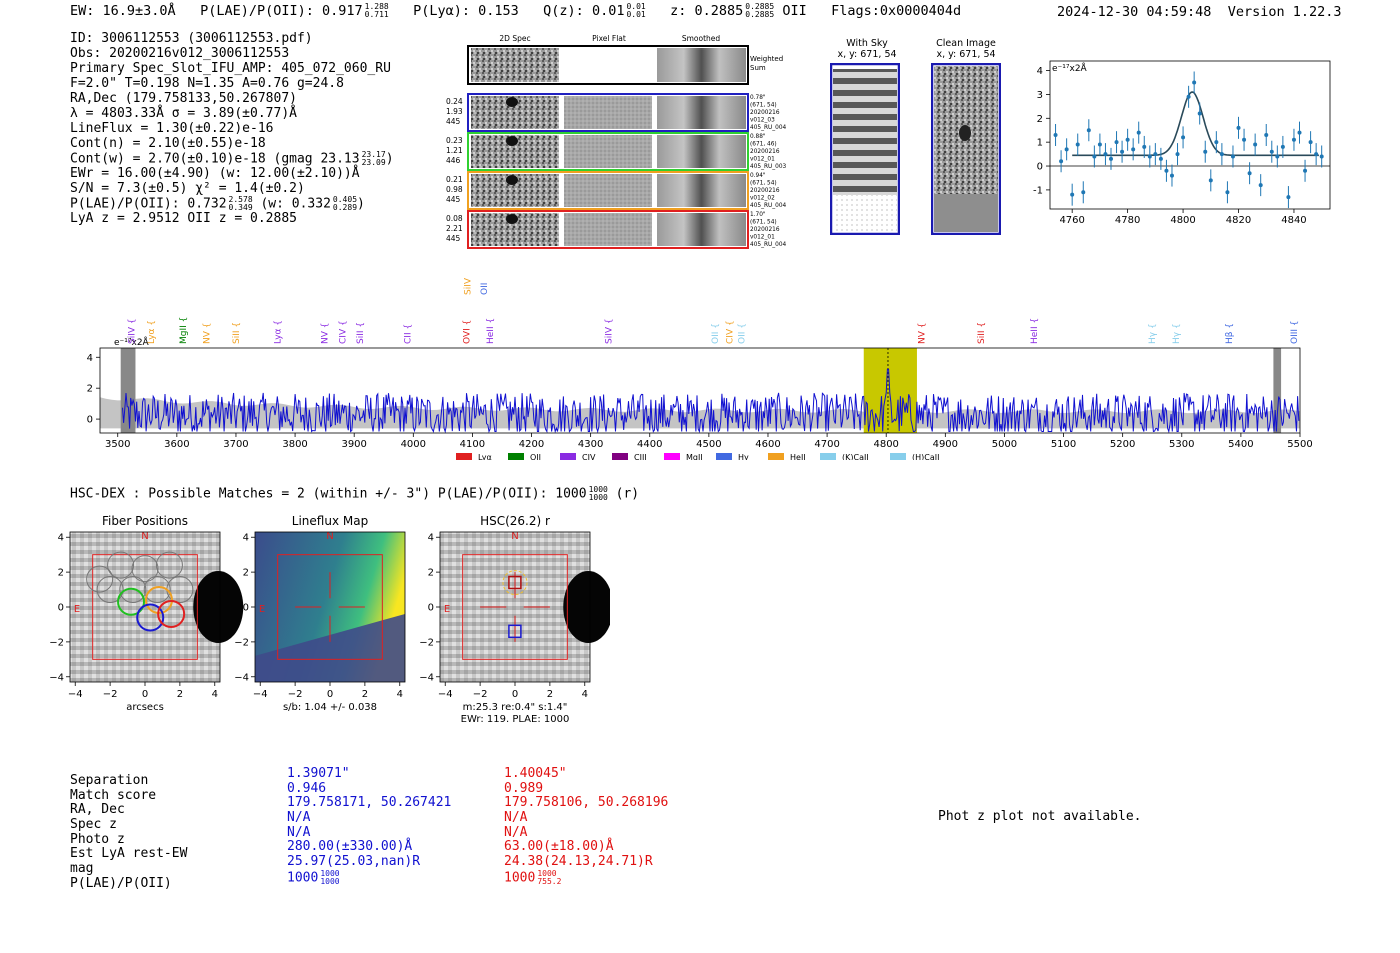 The image size is (1400, 953). Describe the element at coordinates (330, 647) in the screenshot. I see `lineflux-low-region` at that location.